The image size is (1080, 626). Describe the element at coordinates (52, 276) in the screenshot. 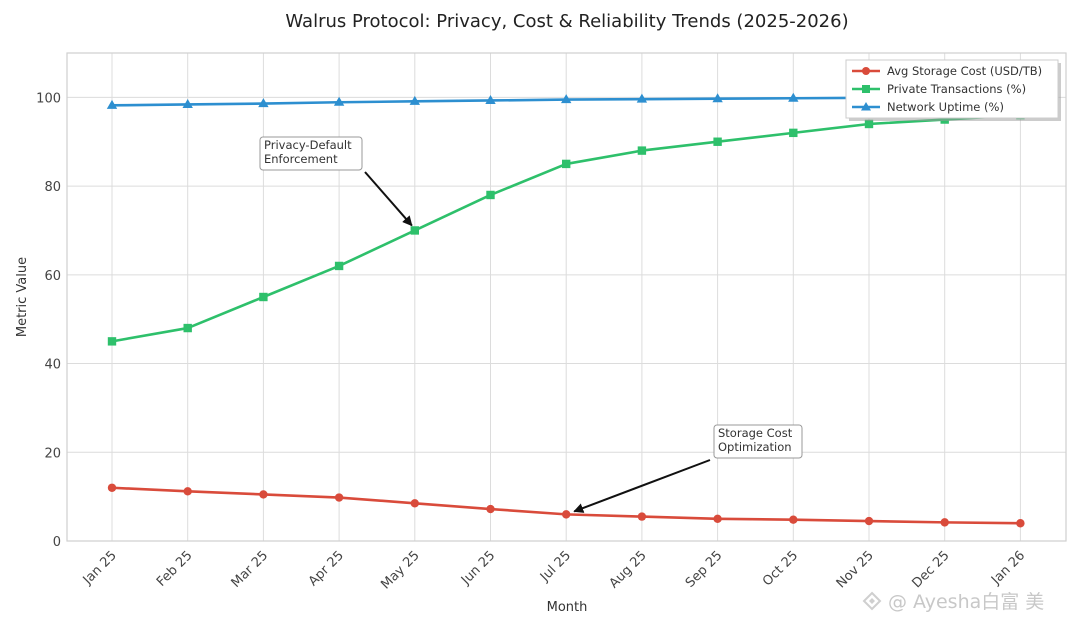

I see `y-tick-label: 60` at that location.